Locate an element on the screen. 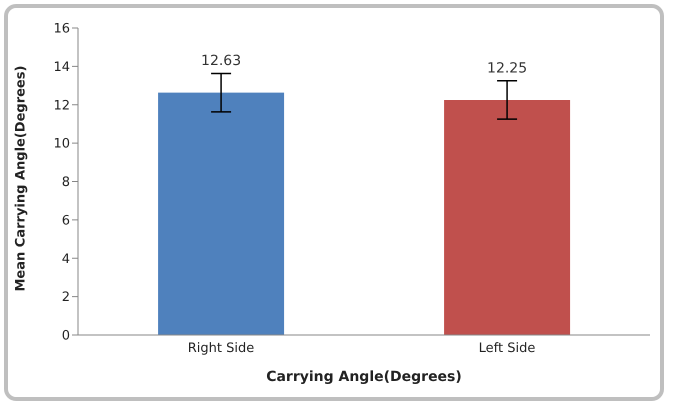 The width and height of the screenshot is (673, 409). y-tick-label: 4 is located at coordinates (66, 259).